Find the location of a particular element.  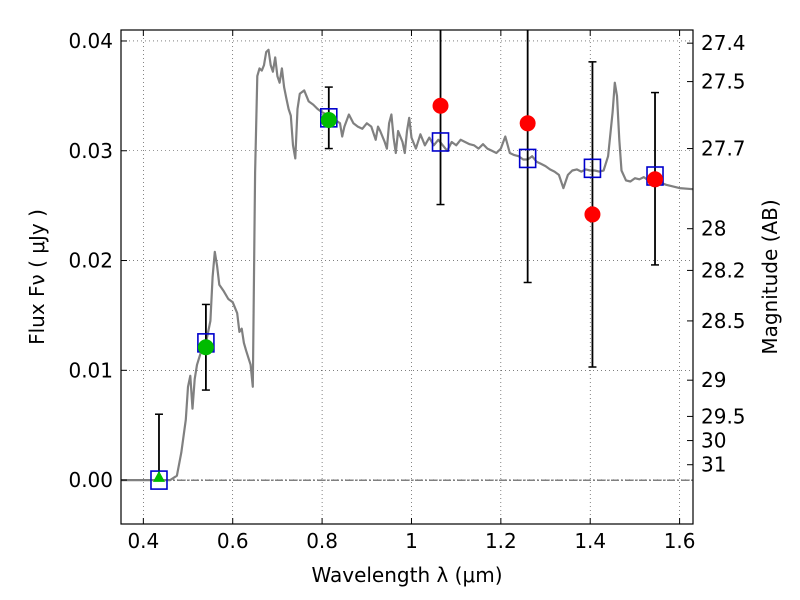

upper-limit-points is located at coordinates (158, 476).